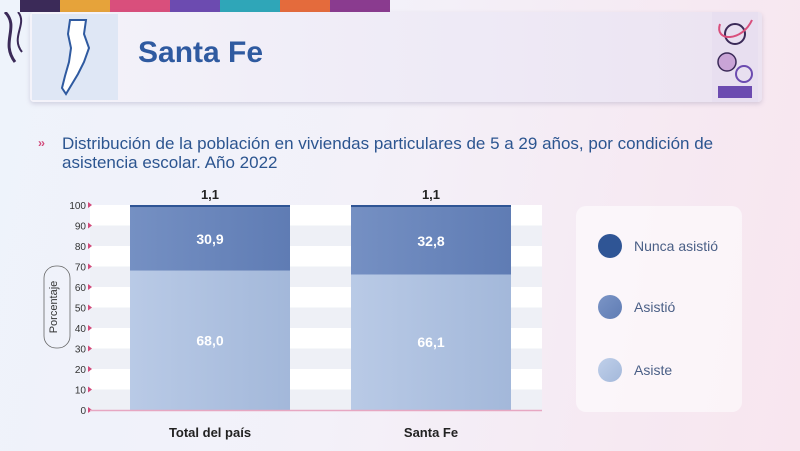 This screenshot has height=451, width=800. What do you see at coordinates (610, 307) in the screenshot?
I see `legend-swatch-asistio` at bounding box center [610, 307].